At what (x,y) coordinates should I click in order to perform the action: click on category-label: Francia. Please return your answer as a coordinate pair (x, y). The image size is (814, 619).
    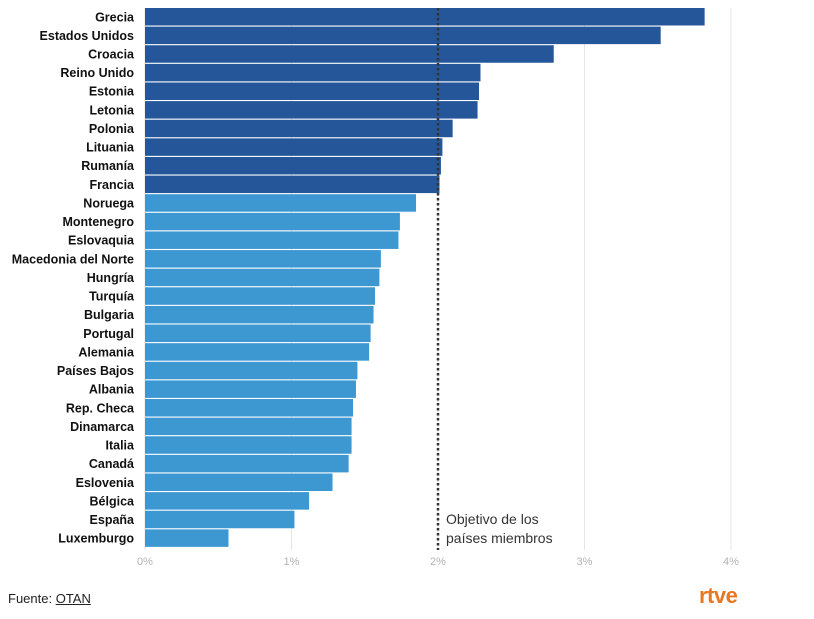
    Looking at the image, I should click on (113, 185).